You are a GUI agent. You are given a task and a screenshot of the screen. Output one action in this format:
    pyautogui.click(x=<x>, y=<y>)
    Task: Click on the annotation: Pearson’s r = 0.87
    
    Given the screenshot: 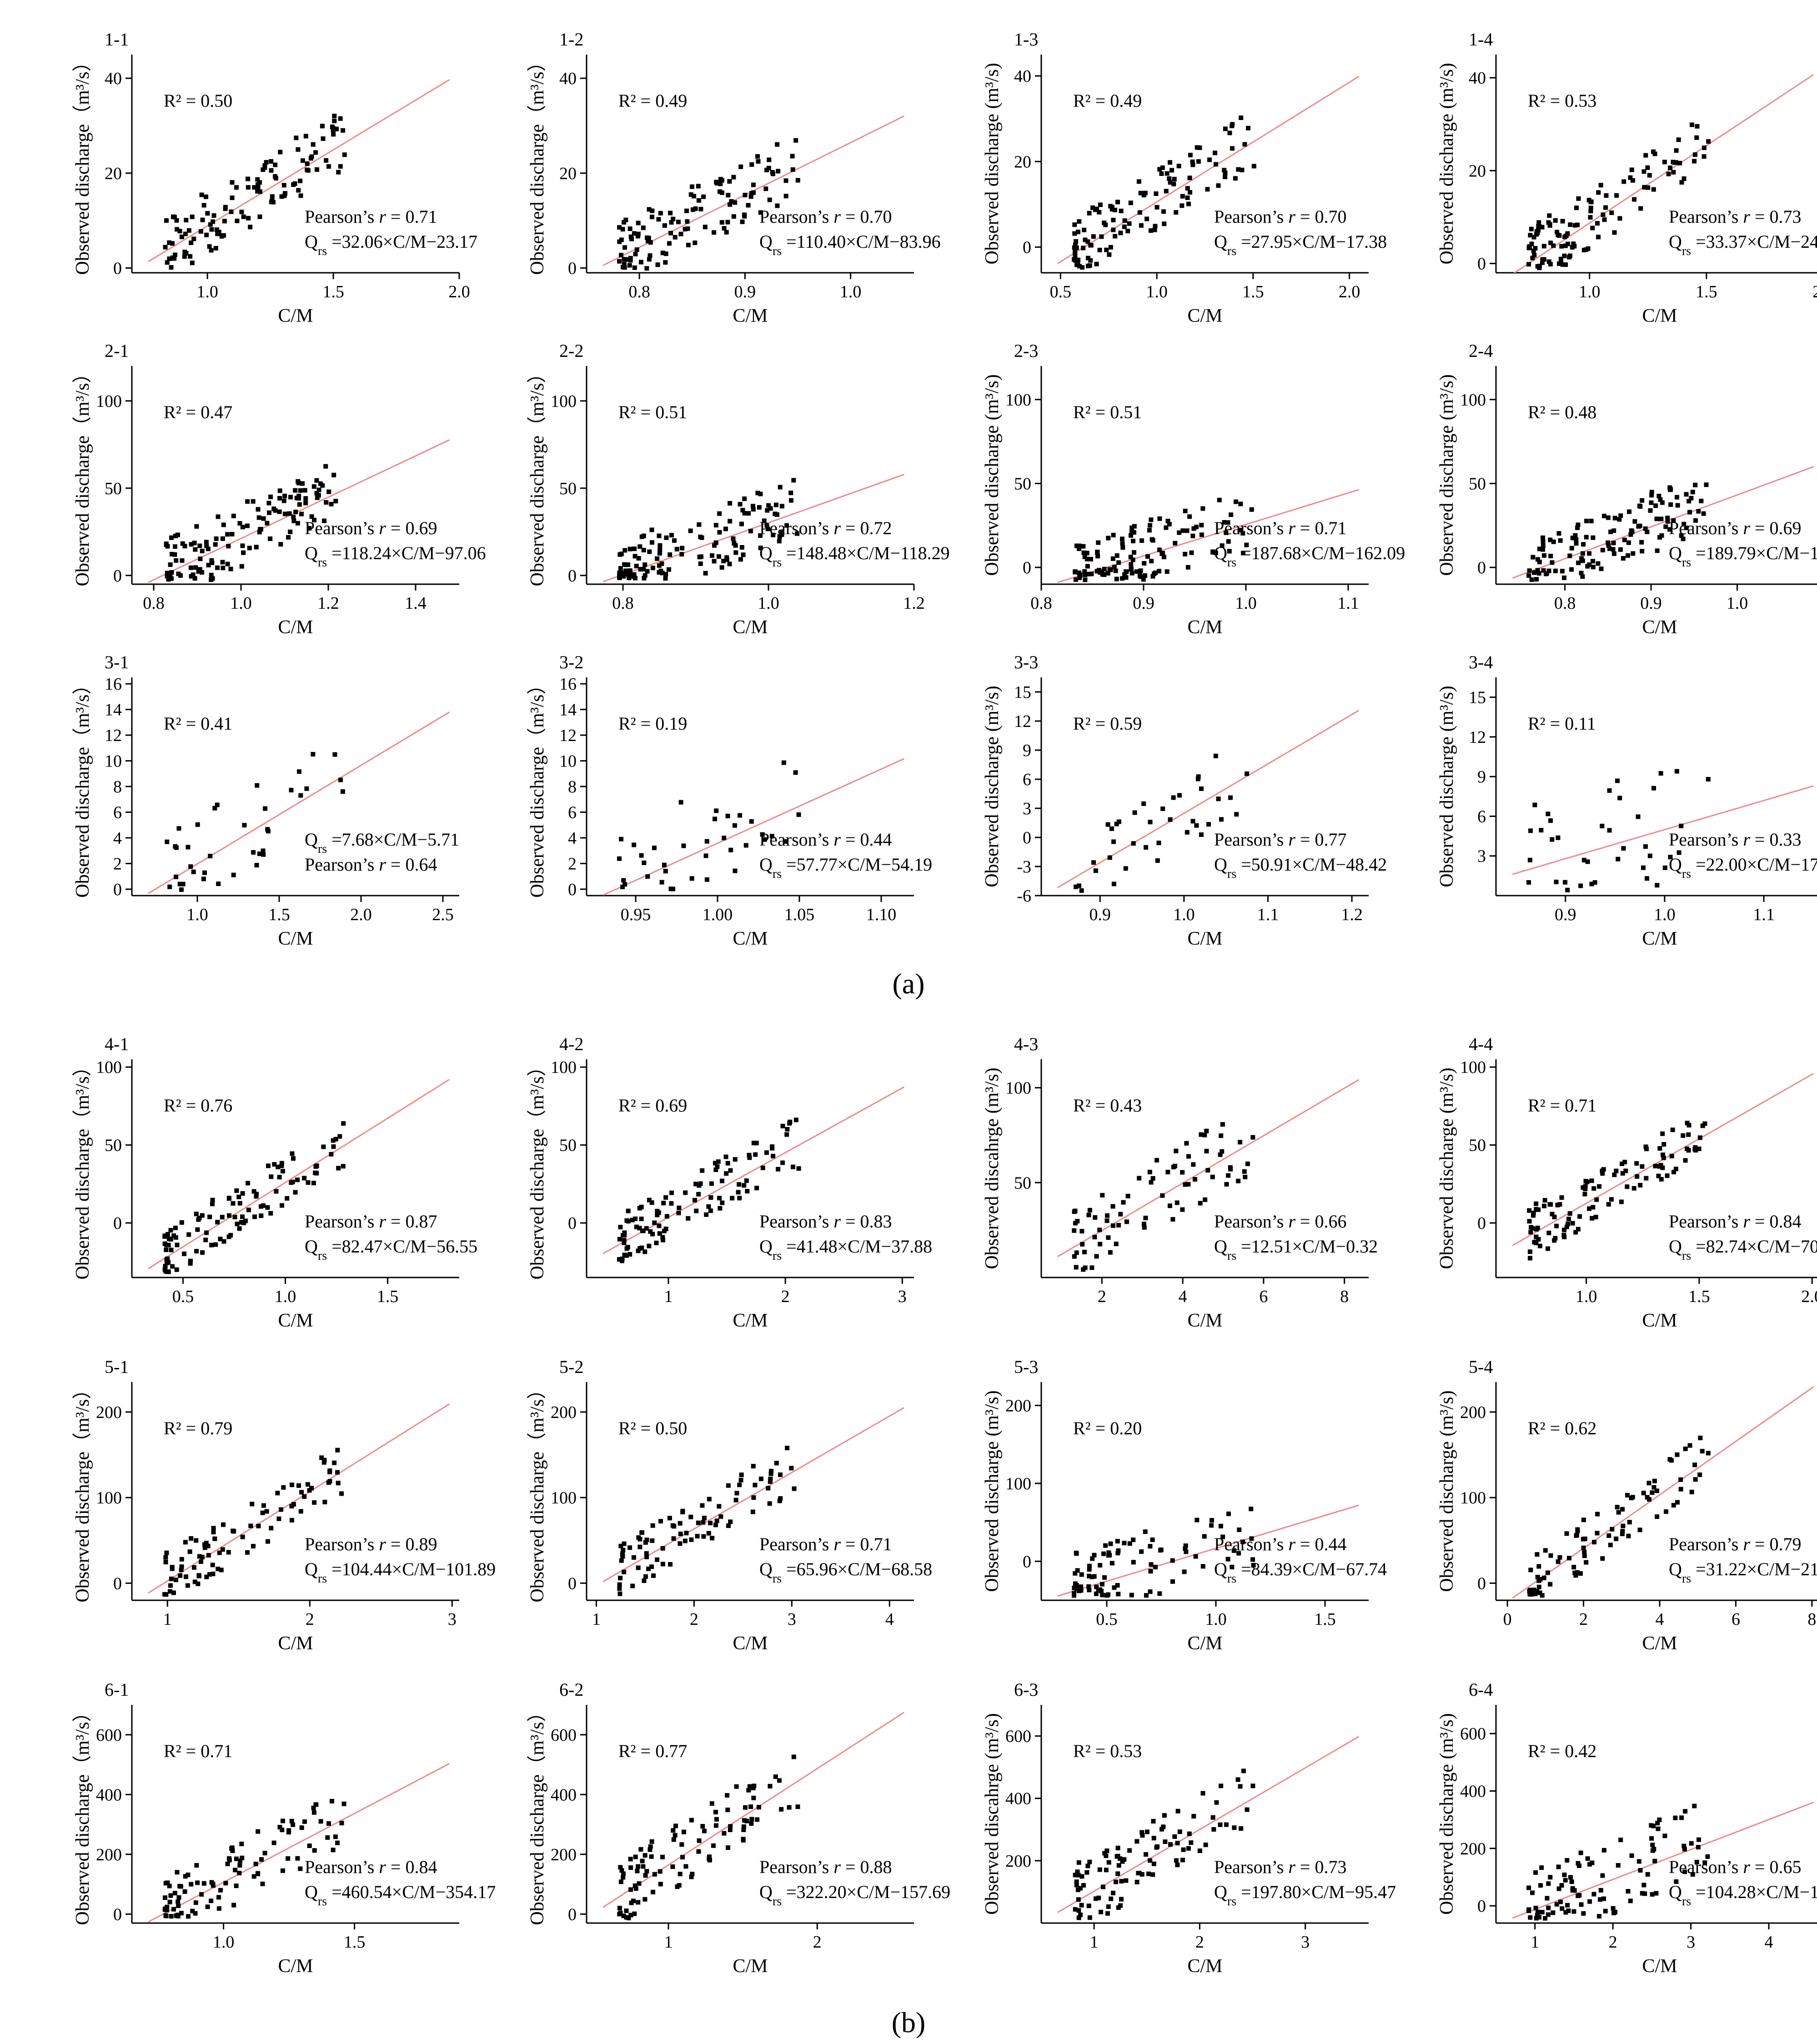 What is the action you would take?
    pyautogui.click(x=371, y=1222)
    